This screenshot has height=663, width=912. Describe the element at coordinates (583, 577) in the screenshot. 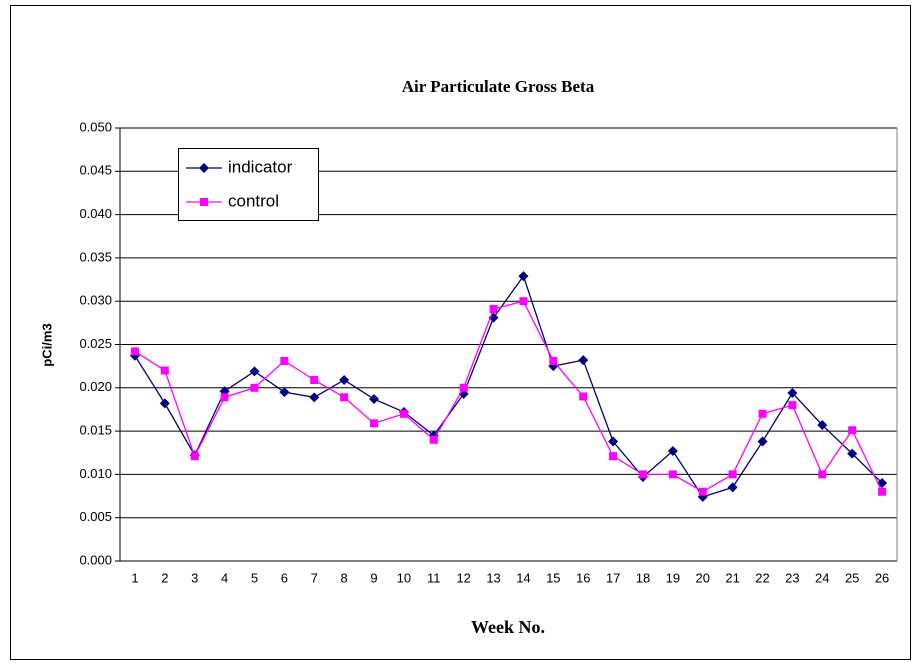

I see `x-tick-label: 16` at that location.